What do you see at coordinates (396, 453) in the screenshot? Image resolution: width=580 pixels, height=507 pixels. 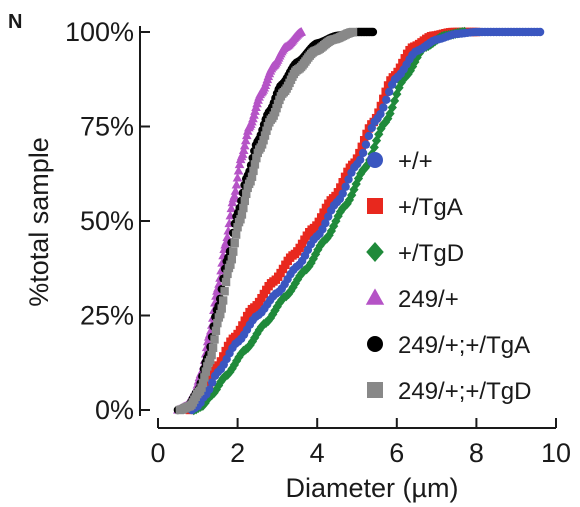 I see `x-tick-label: 6` at bounding box center [396, 453].